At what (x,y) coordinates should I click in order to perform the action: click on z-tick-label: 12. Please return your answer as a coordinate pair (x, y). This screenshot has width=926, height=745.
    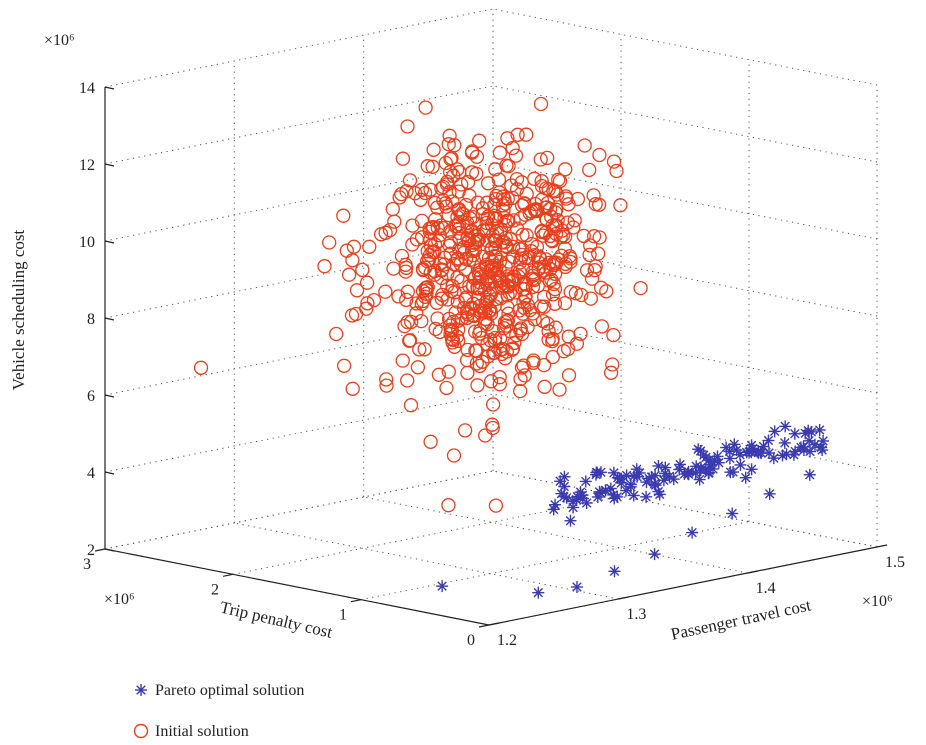
    Looking at the image, I should click on (87, 165).